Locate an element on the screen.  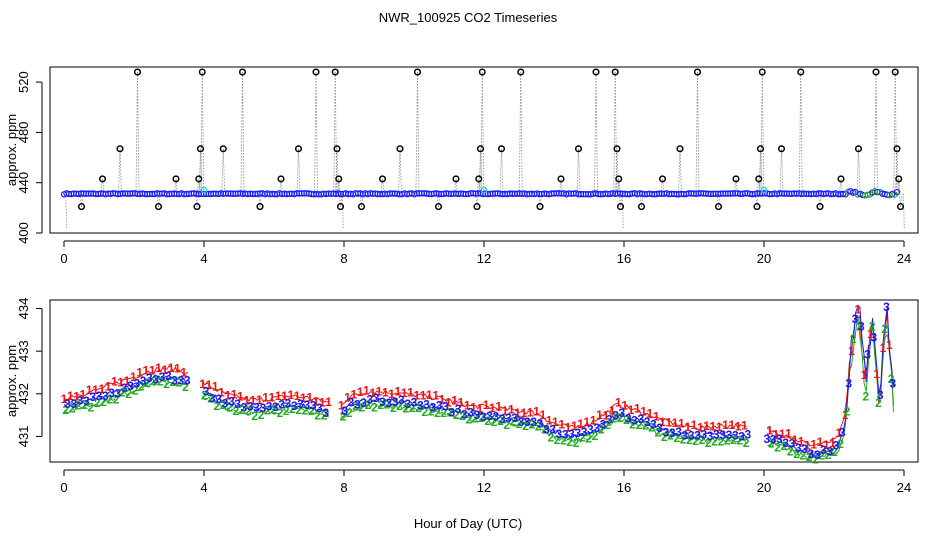
bottom-x-tick-label: 12 is located at coordinates (484, 487).